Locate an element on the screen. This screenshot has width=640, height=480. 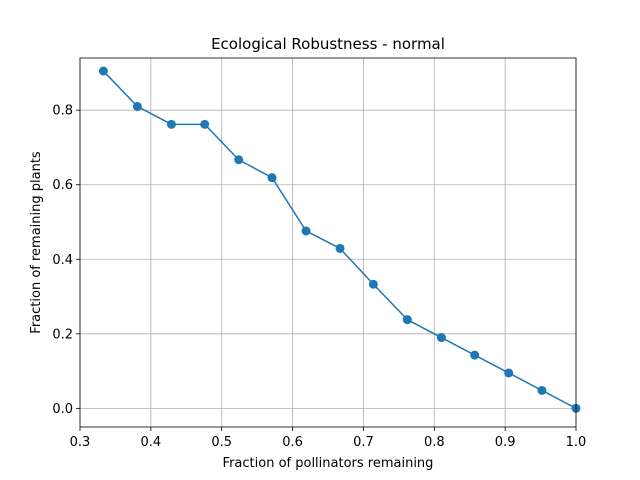
y-tick-label: 0.8 is located at coordinates (62, 111).